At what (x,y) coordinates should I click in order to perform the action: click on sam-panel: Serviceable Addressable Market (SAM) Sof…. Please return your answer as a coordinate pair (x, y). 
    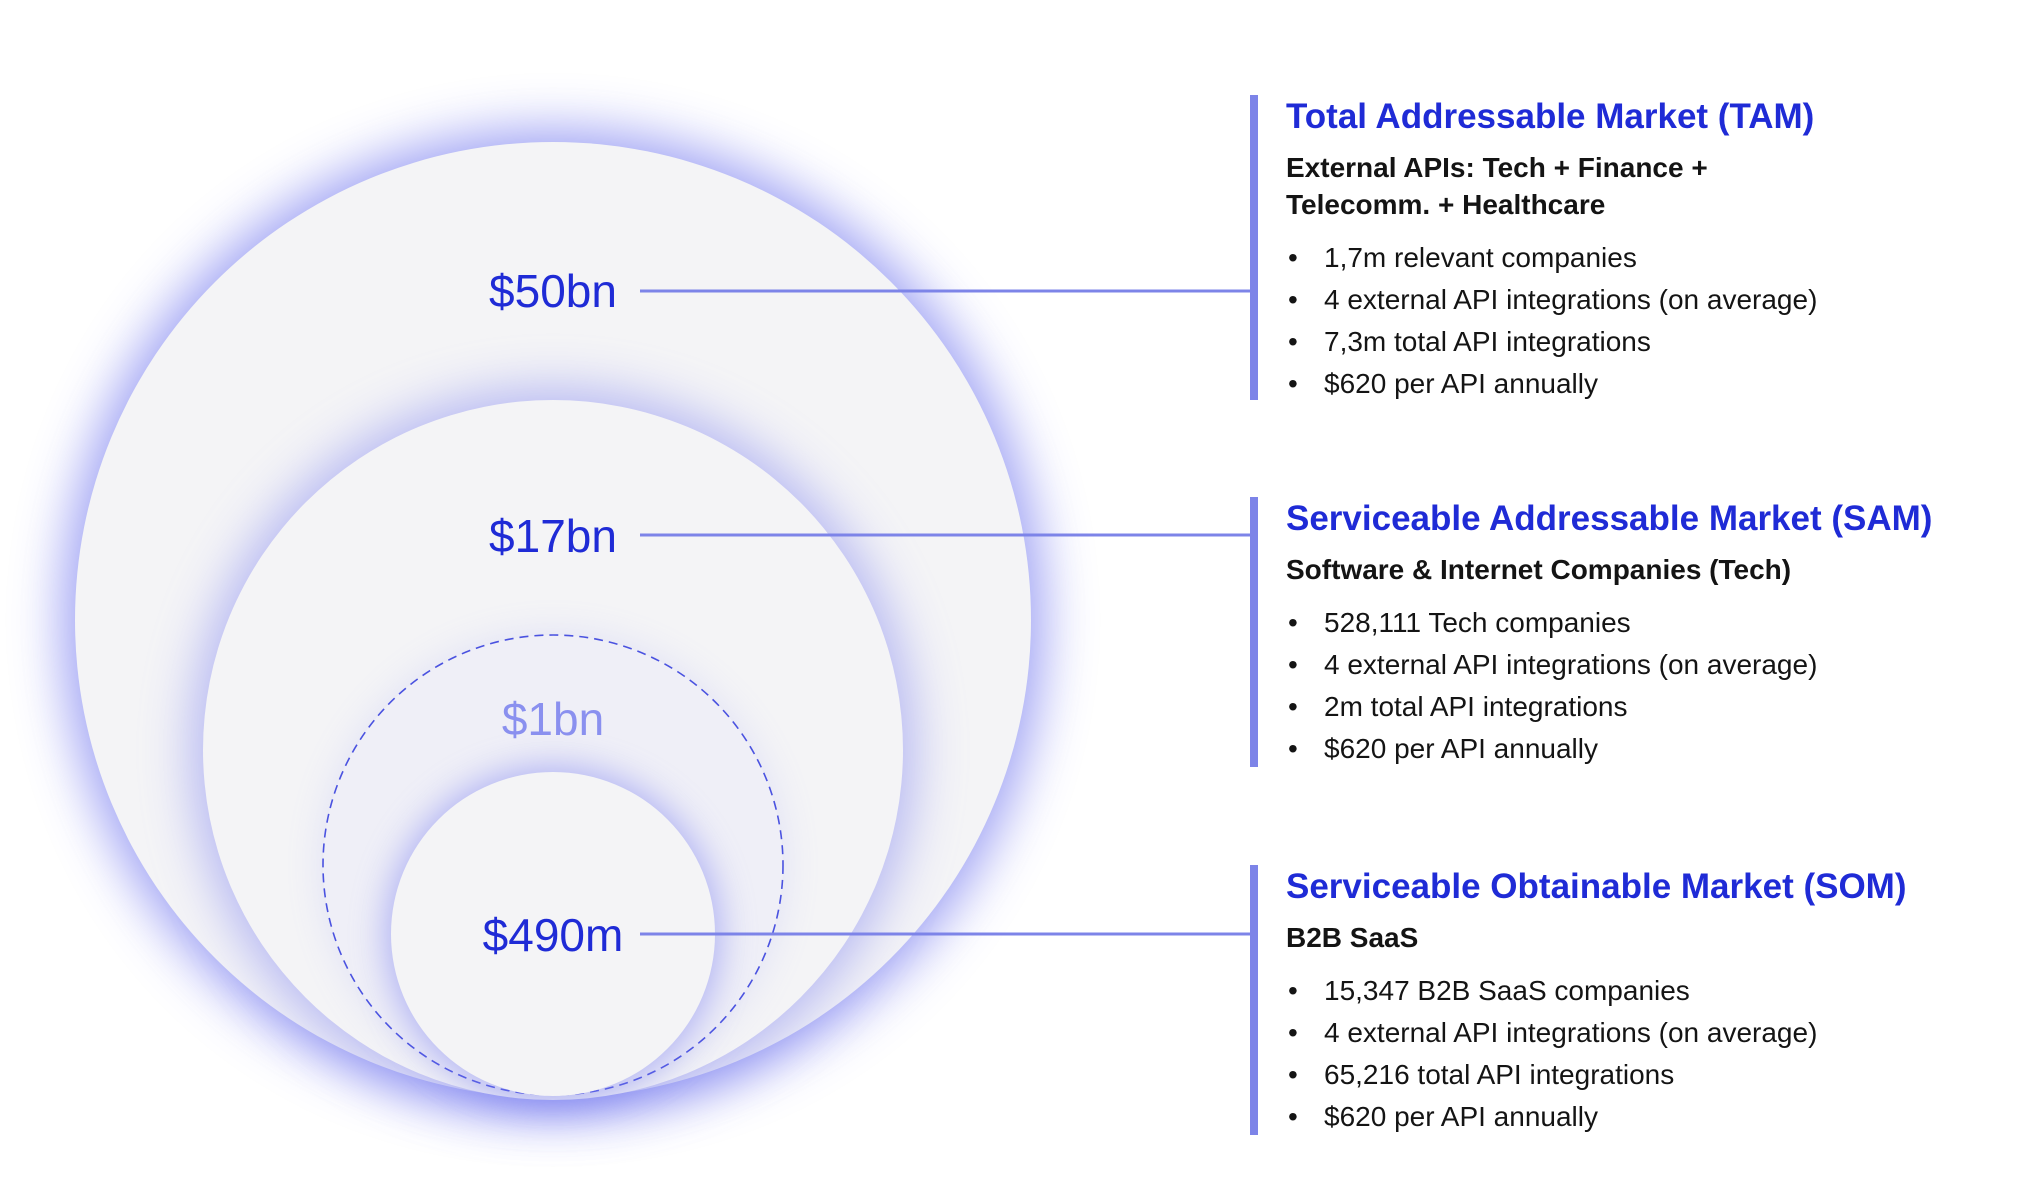
    Looking at the image, I should click on (1591, 633).